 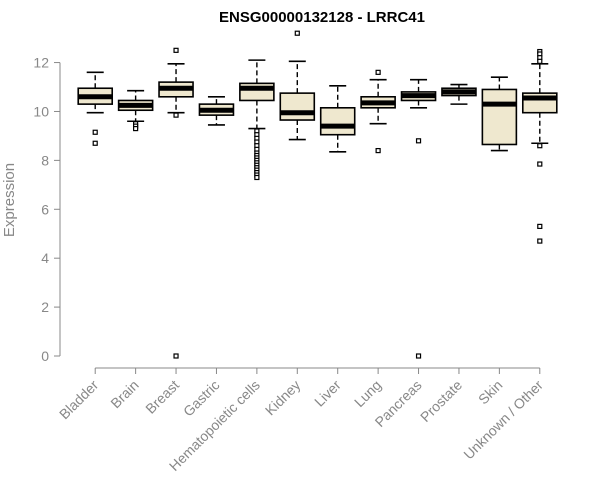 What do you see at coordinates (327, 393) in the screenshot?
I see `x-tick-label: Liver` at bounding box center [327, 393].